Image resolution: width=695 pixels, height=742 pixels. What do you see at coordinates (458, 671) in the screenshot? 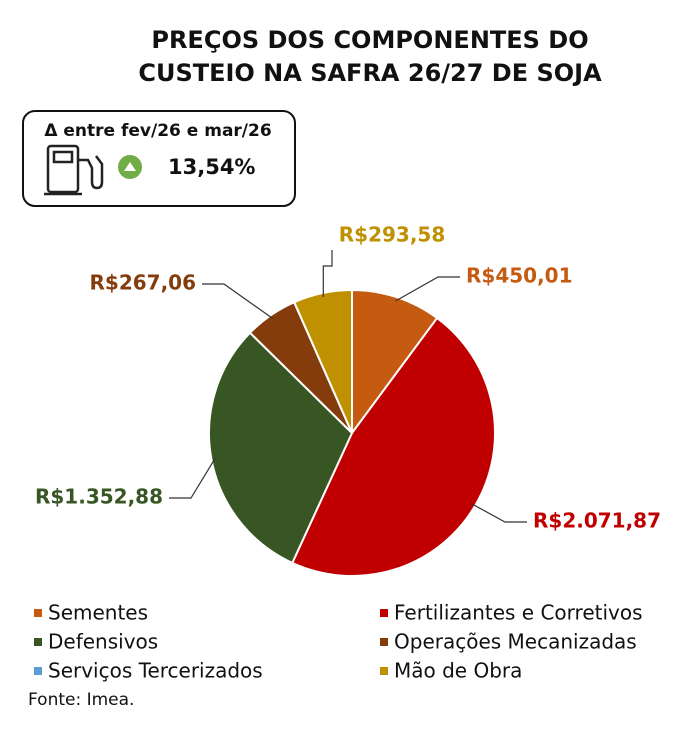
I see `legend-label: Mão de Obra` at bounding box center [458, 671].